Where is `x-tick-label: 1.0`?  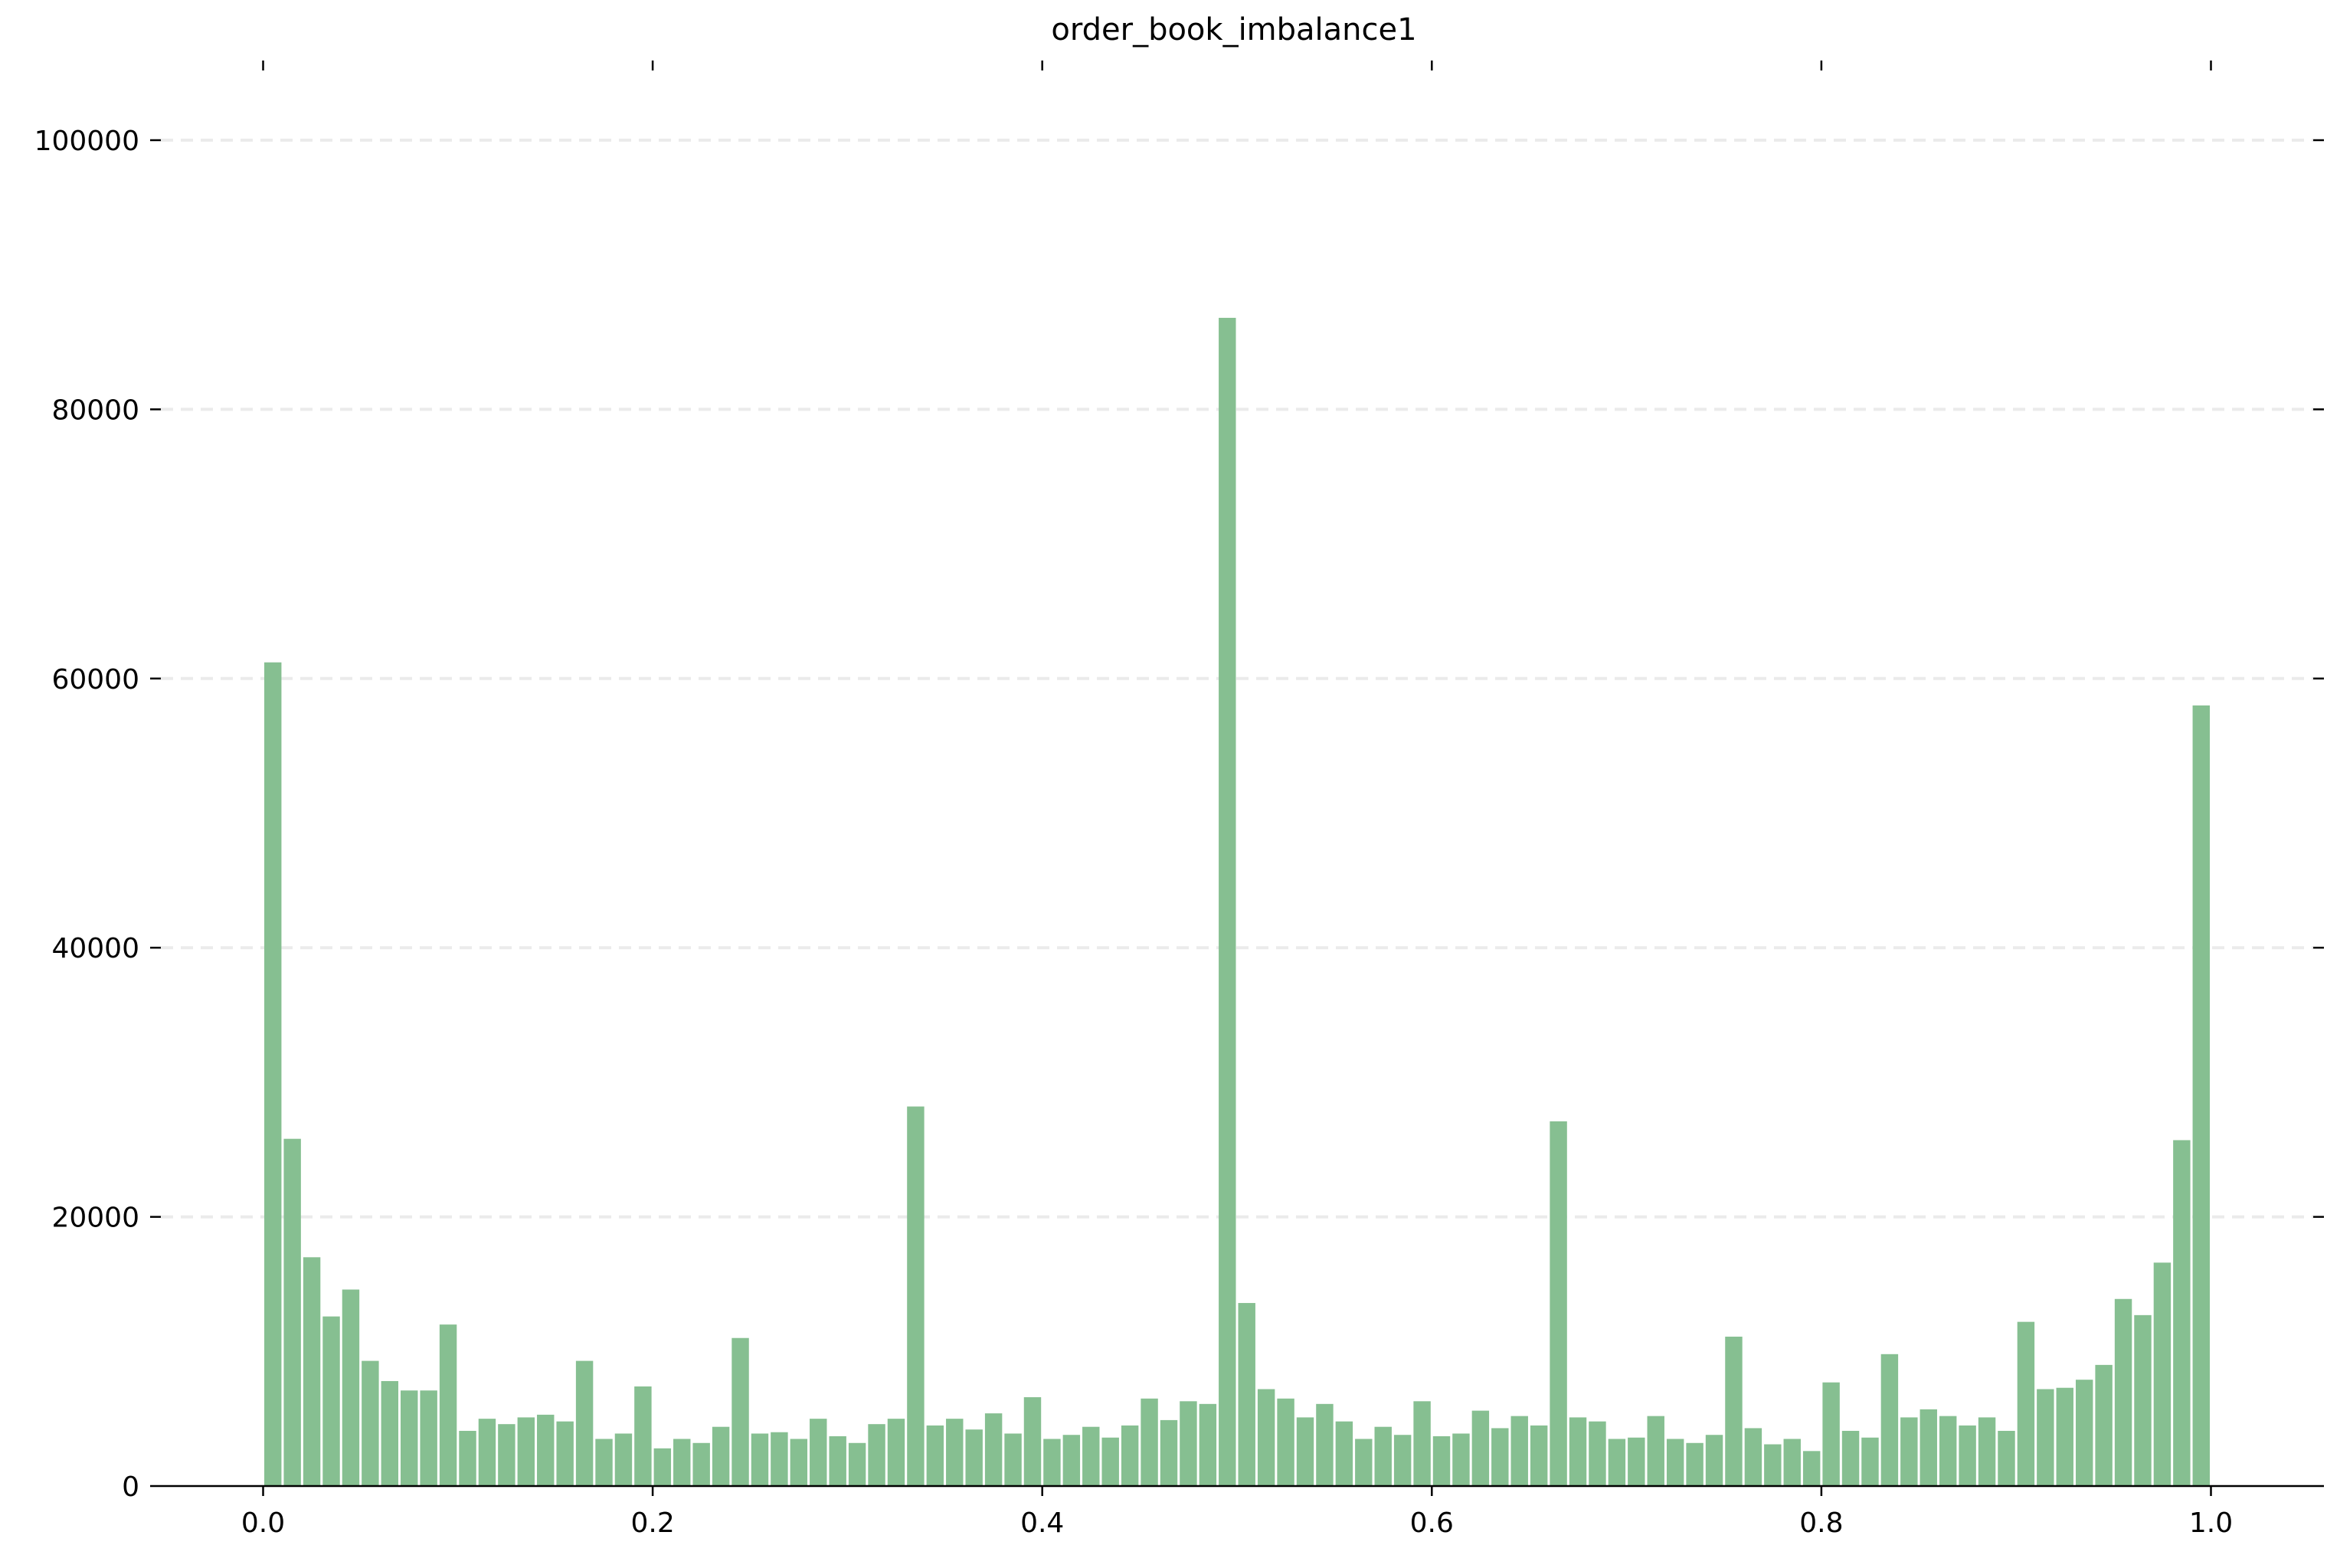 x-tick-label: 1.0 is located at coordinates (2211, 1523).